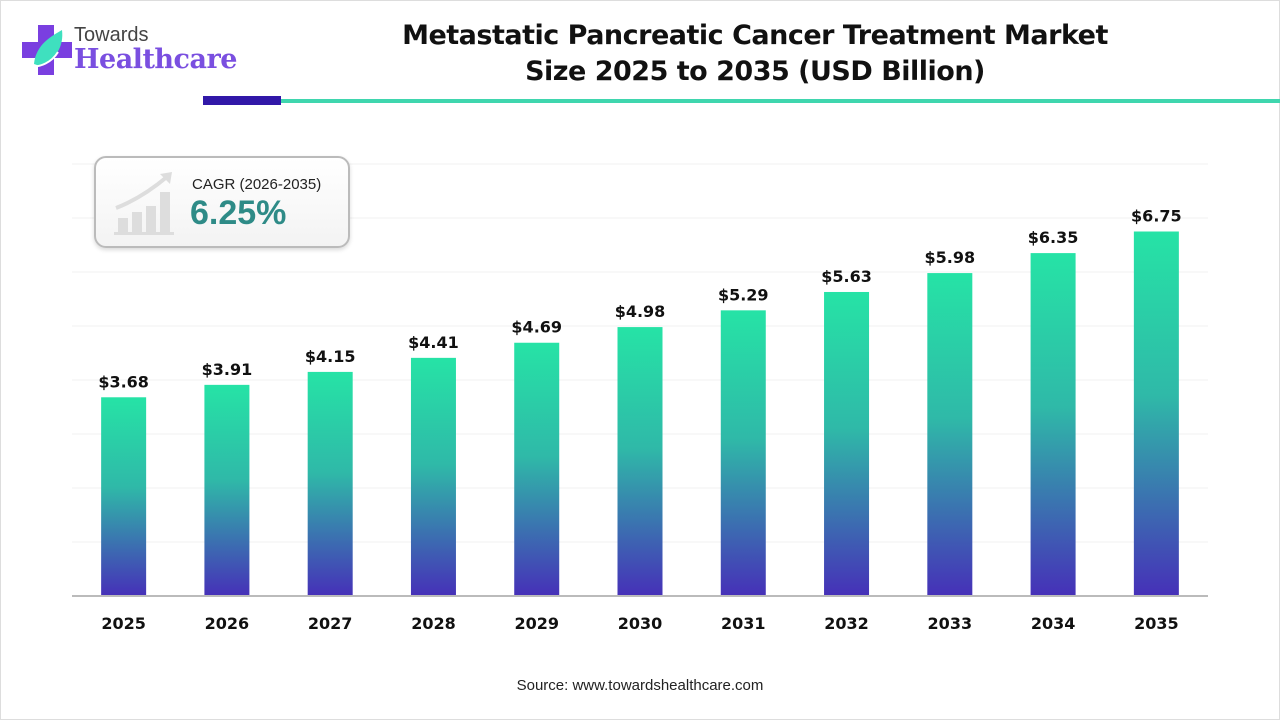 The width and height of the screenshot is (1280, 720). Describe the element at coordinates (1156, 623) in the screenshot. I see `x-tick-label: 2035` at that location.